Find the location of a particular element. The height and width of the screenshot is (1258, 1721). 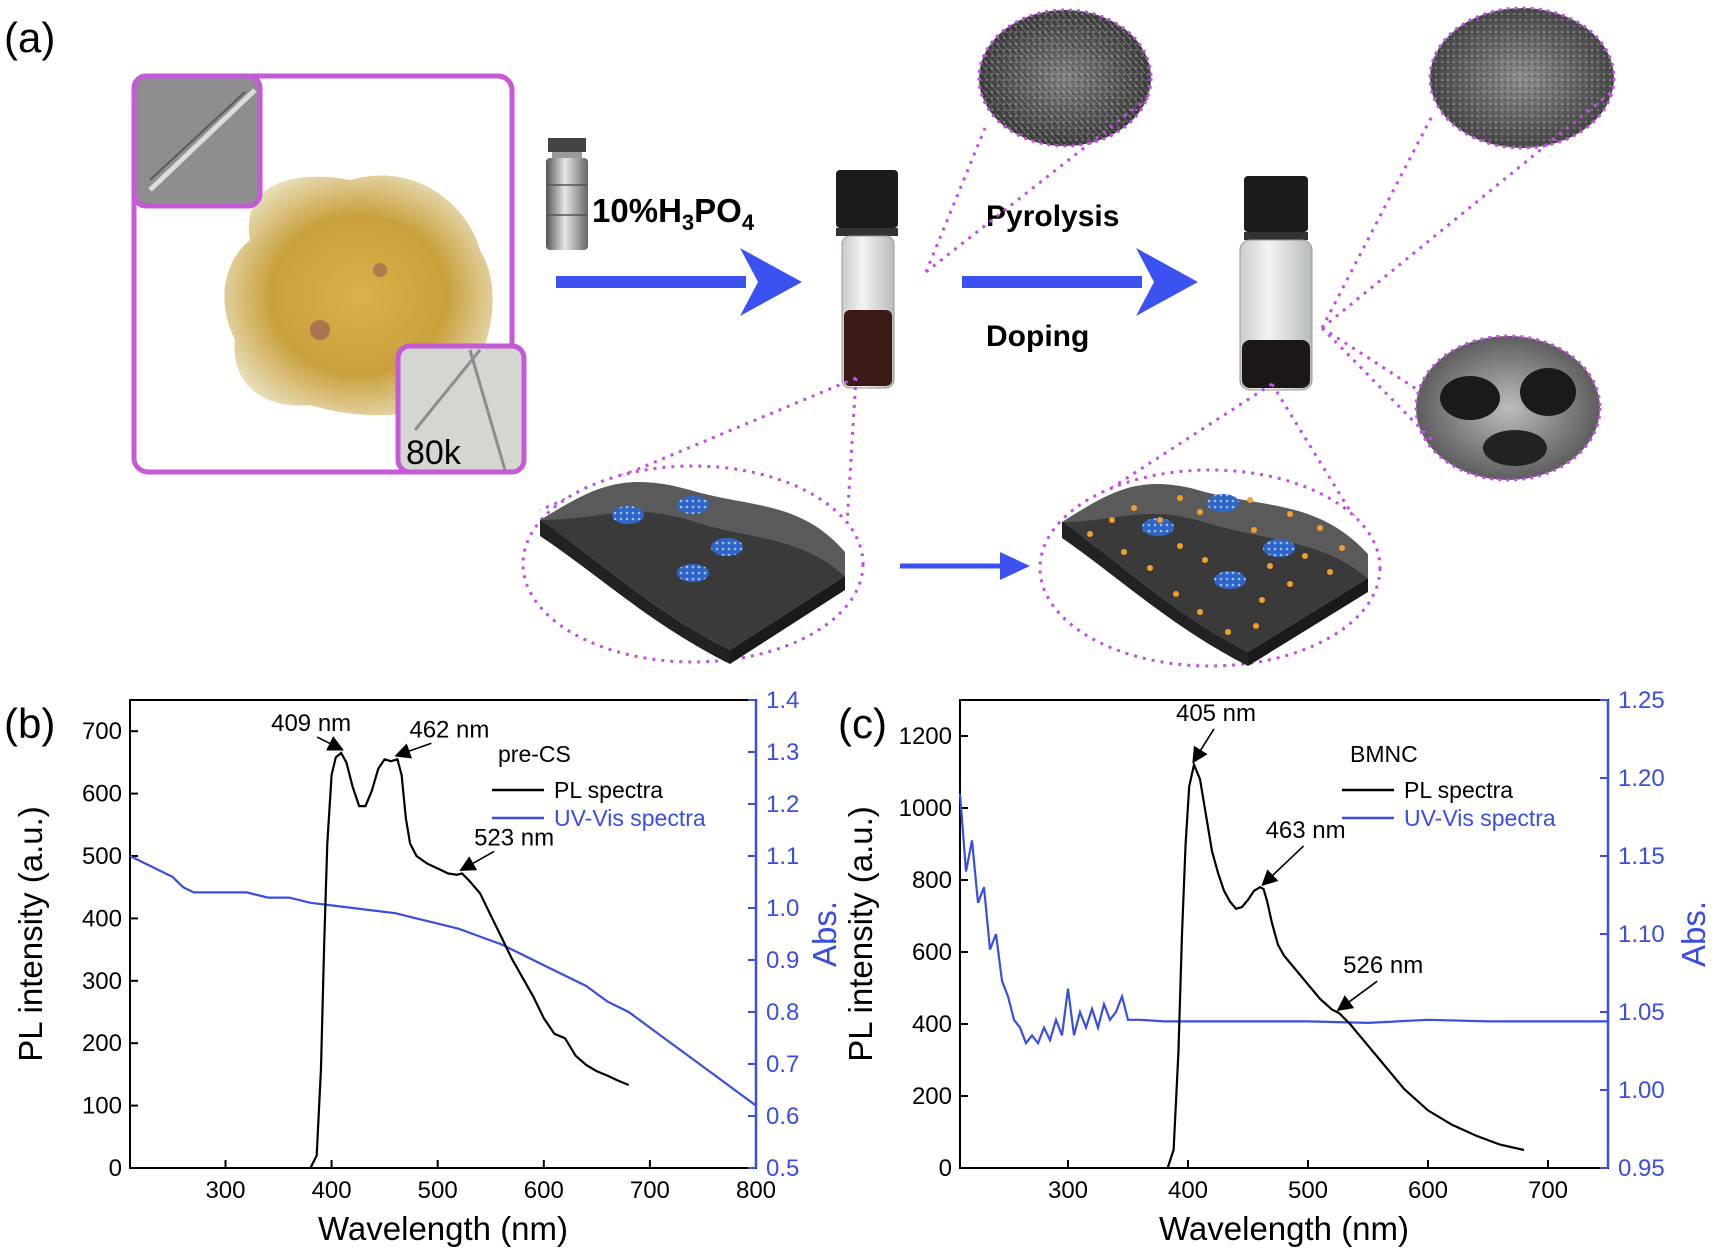

doped-sheet-model is located at coordinates (1210, 568).